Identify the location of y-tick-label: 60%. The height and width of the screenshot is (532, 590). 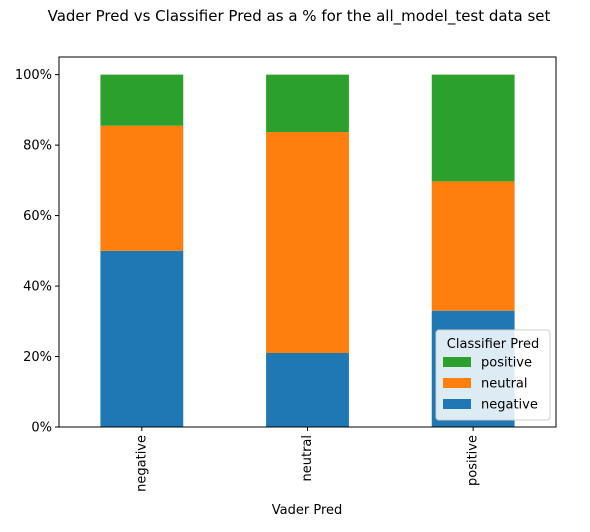
(37, 216).